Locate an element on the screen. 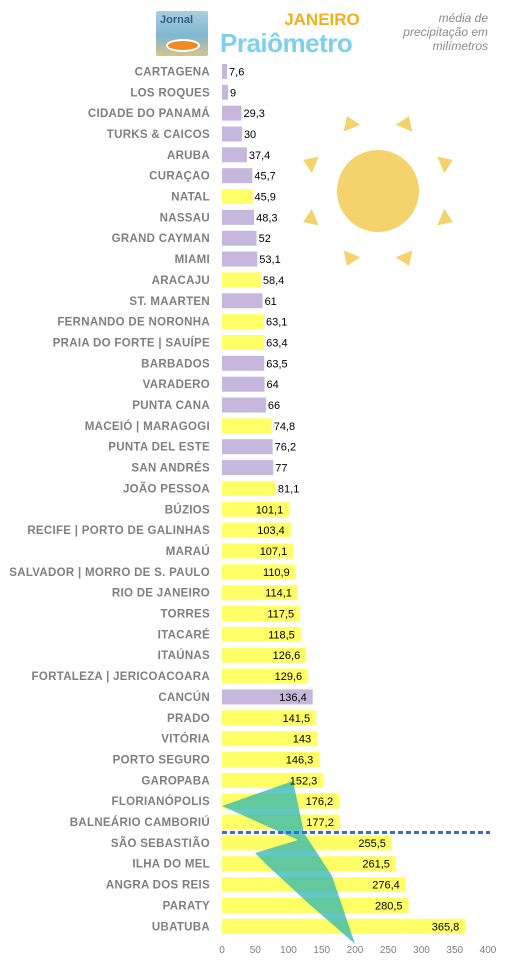 The height and width of the screenshot is (965, 512). value-label: 45,9 is located at coordinates (265, 198).